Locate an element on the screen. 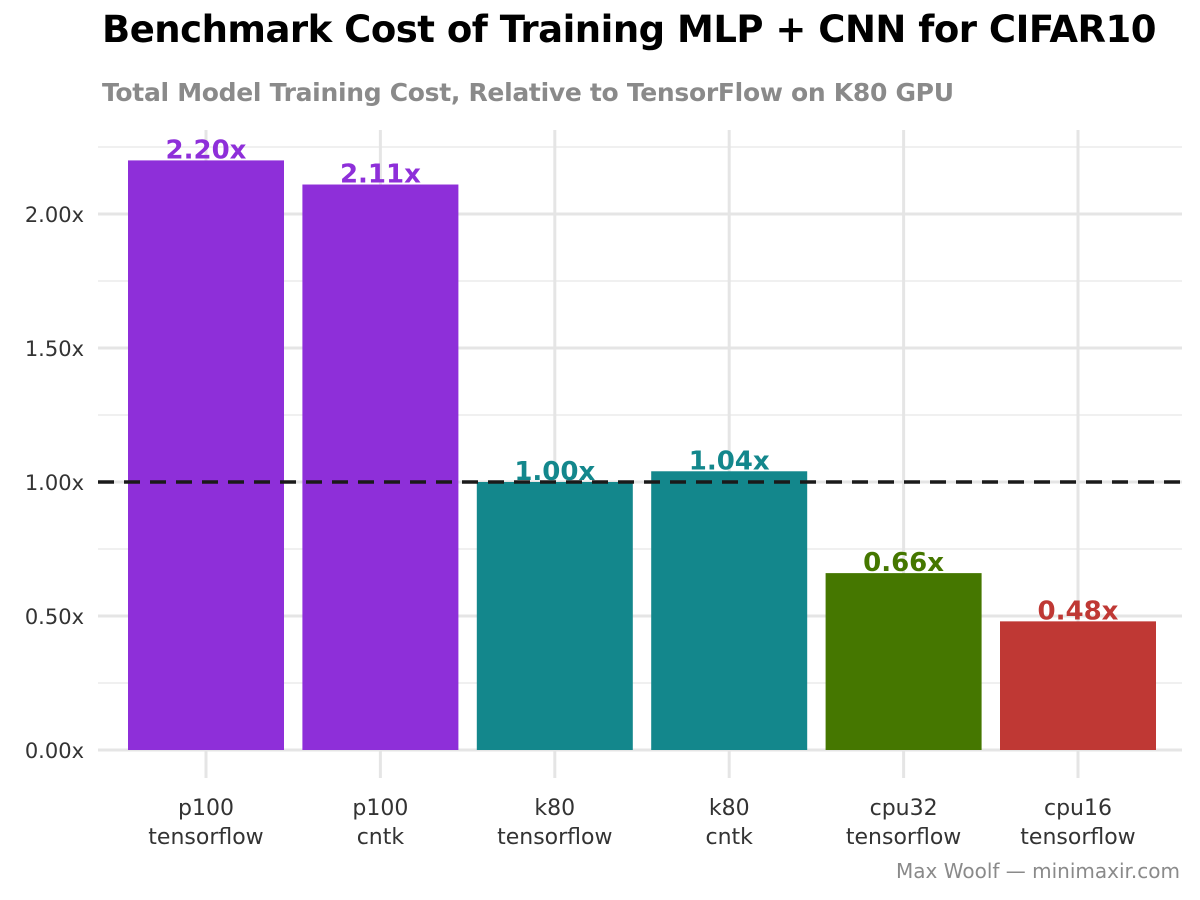 This screenshot has width=1200, height=900. bar-p100-cntk is located at coordinates (380, 467).